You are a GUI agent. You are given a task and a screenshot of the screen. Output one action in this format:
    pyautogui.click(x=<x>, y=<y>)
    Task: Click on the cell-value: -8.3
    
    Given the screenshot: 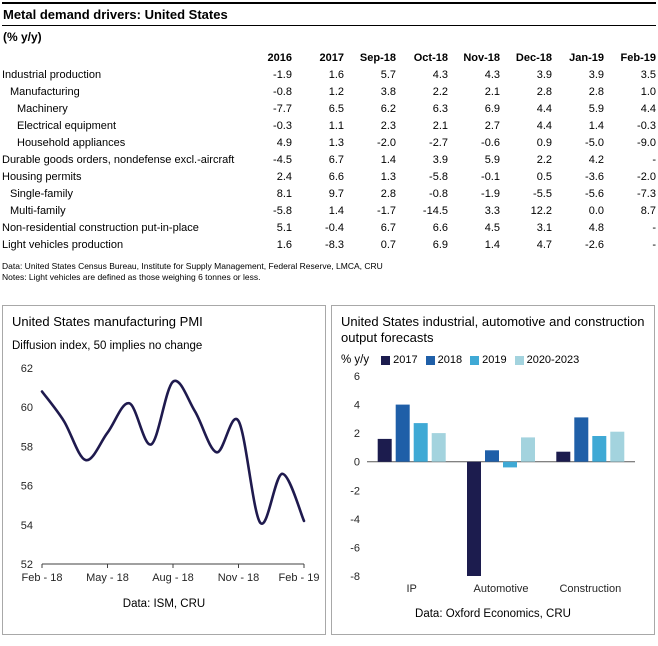 What is the action you would take?
    pyautogui.click(x=334, y=245)
    